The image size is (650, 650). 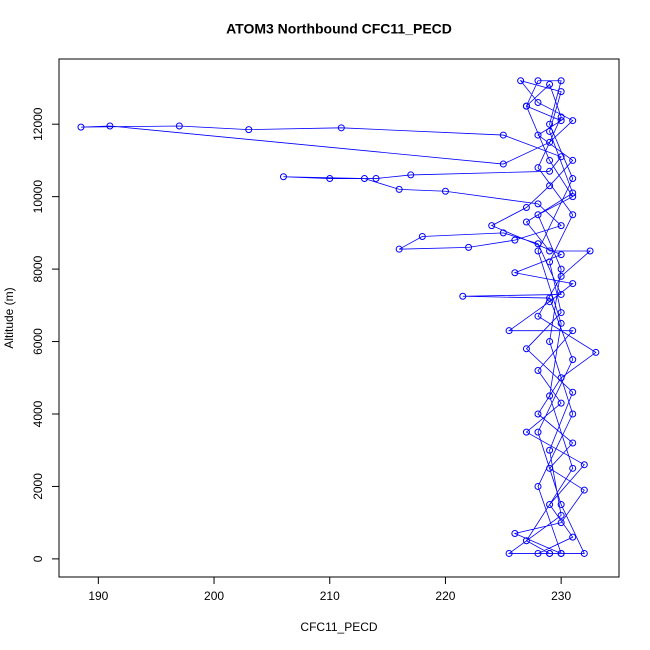 I want to click on y-tick-label: 10000, so click(x=38, y=197).